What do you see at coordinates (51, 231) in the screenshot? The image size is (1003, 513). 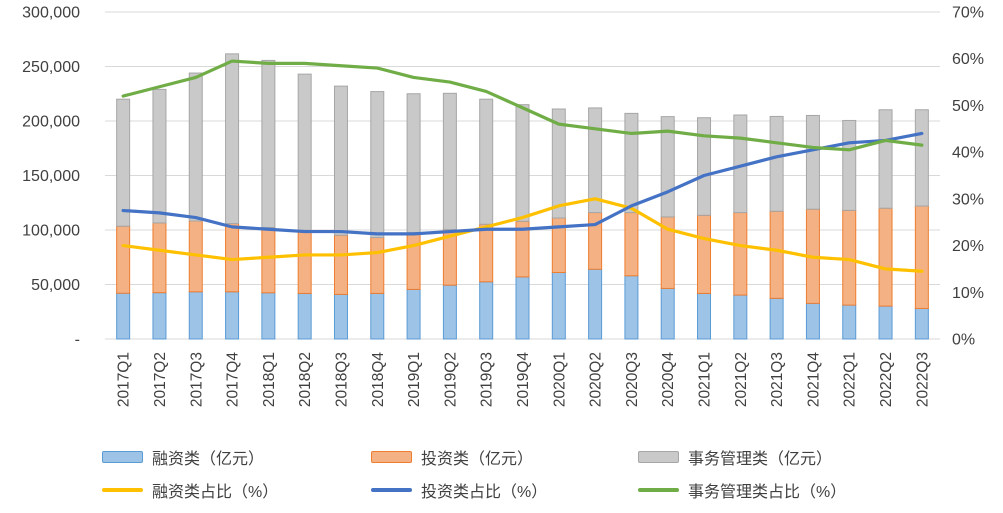 I see `y-axis-left-tick-label: 100,000` at bounding box center [51, 231].